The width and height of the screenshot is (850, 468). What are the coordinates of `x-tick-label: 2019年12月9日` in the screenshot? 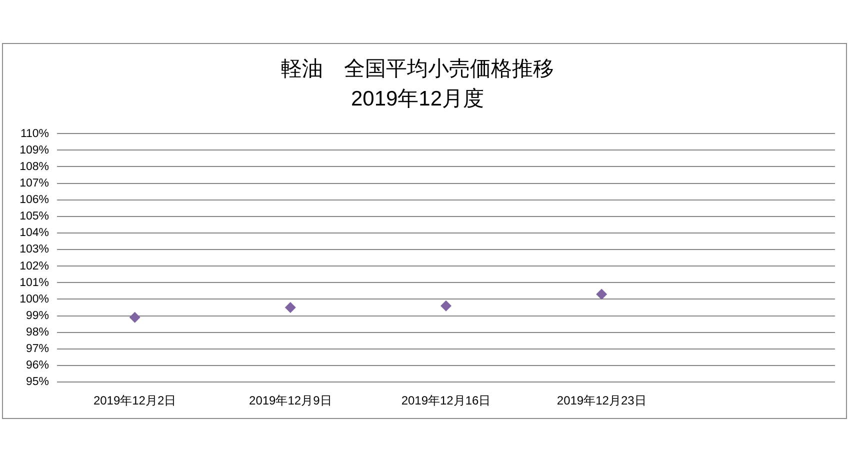 It's located at (290, 401).